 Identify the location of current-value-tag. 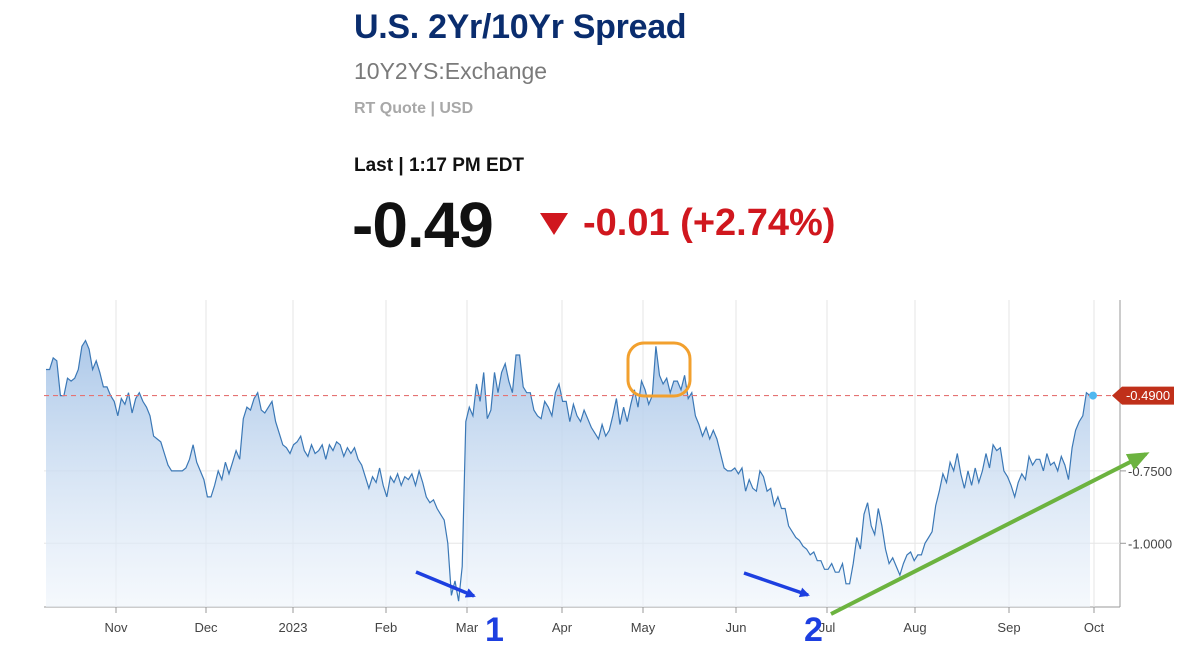
(1143, 395).